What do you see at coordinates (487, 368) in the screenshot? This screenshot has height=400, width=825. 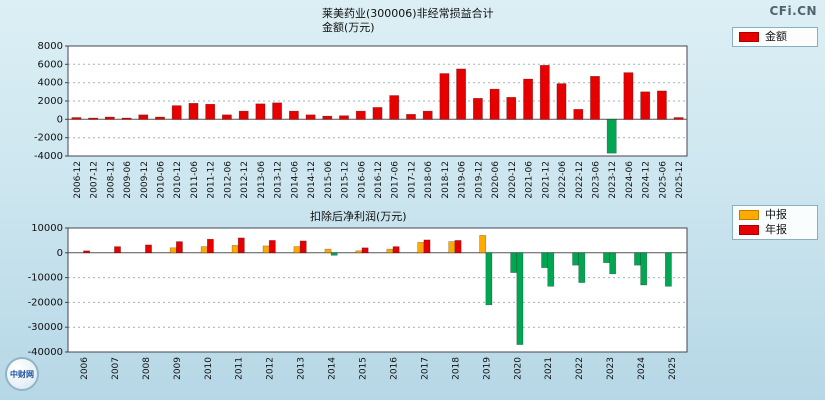 I see `x-tick-label: 2019` at bounding box center [487, 368].